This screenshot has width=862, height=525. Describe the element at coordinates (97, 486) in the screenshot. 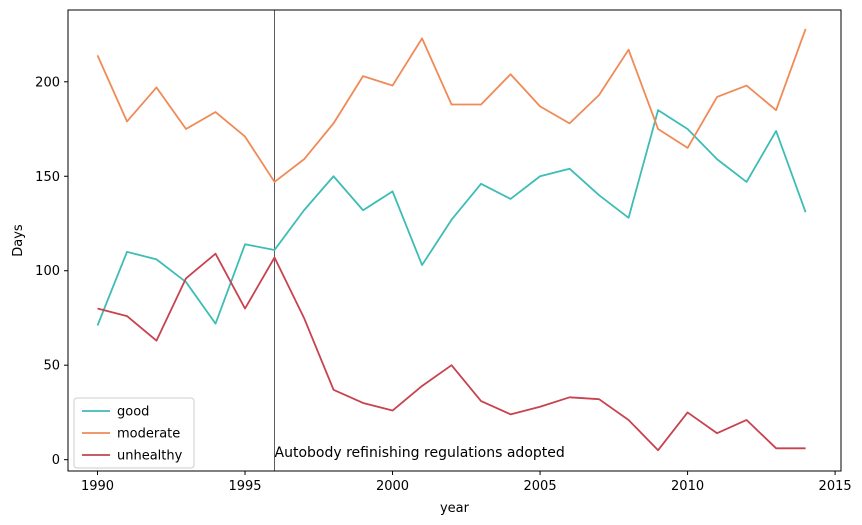

I see `x-tick-label: 1990` at that location.